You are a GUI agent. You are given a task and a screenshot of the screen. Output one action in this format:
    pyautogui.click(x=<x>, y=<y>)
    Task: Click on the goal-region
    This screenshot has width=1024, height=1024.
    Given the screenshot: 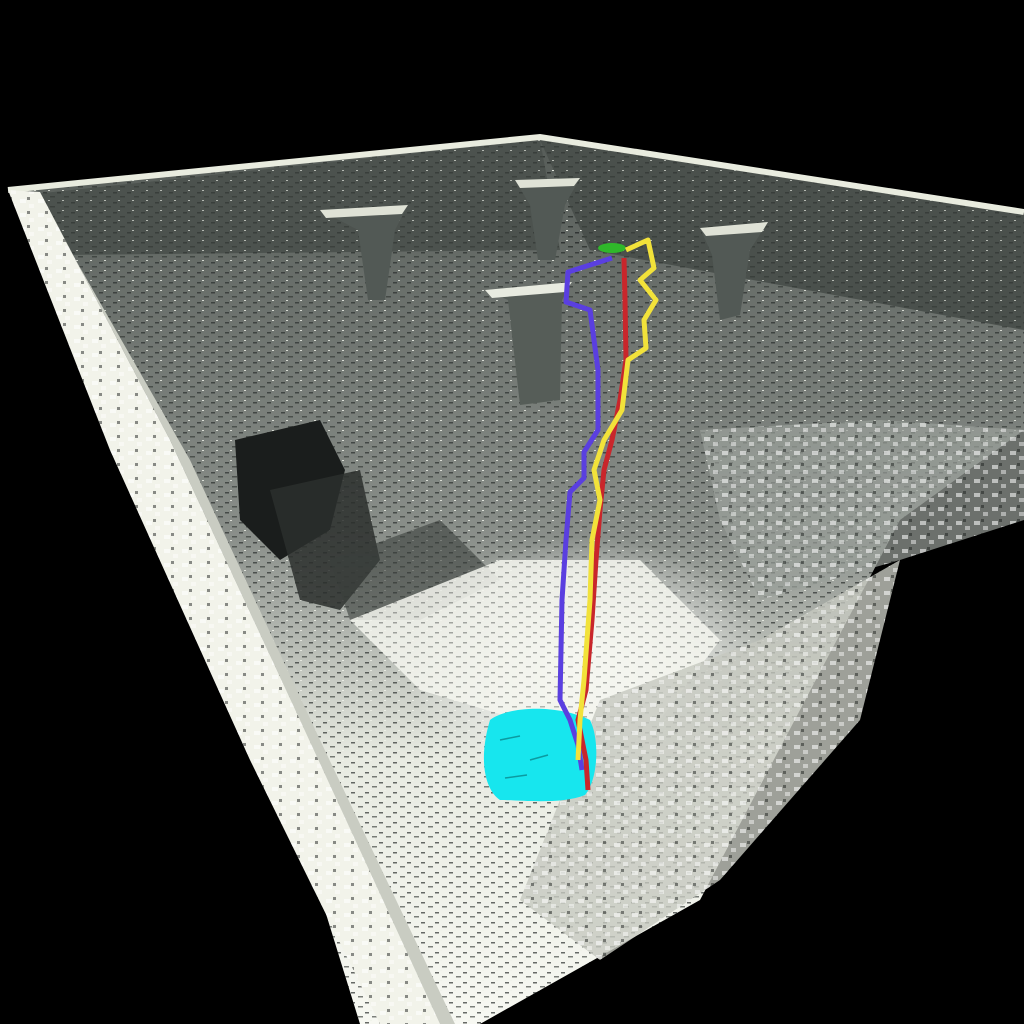 What is the action you would take?
    pyautogui.click(x=540, y=755)
    